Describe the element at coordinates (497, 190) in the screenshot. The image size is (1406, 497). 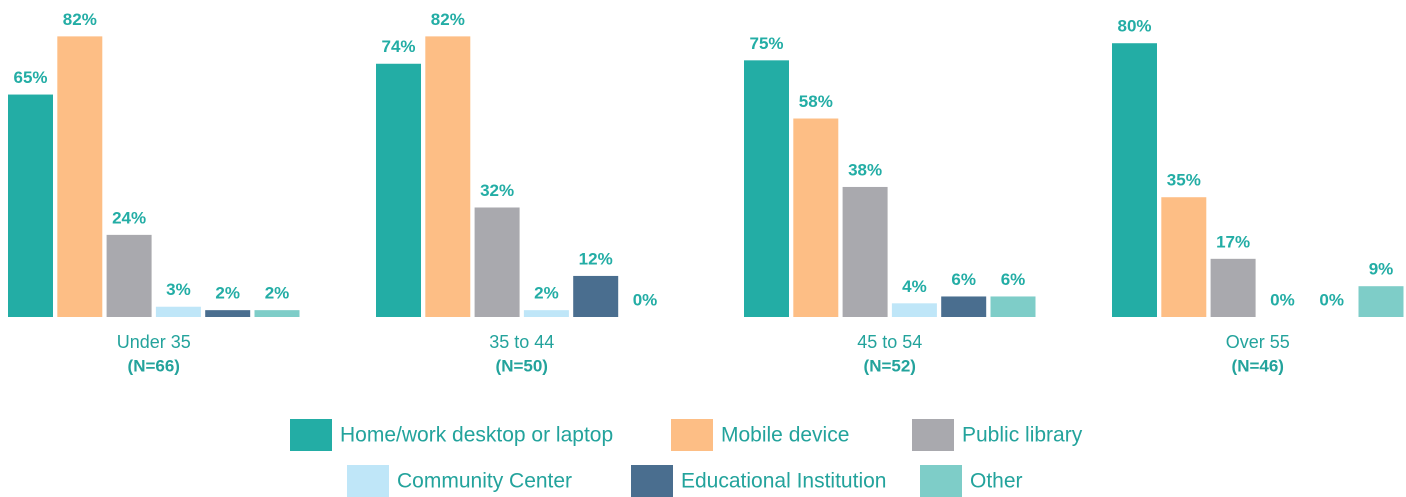
I see `value-label: 32%` at that location.